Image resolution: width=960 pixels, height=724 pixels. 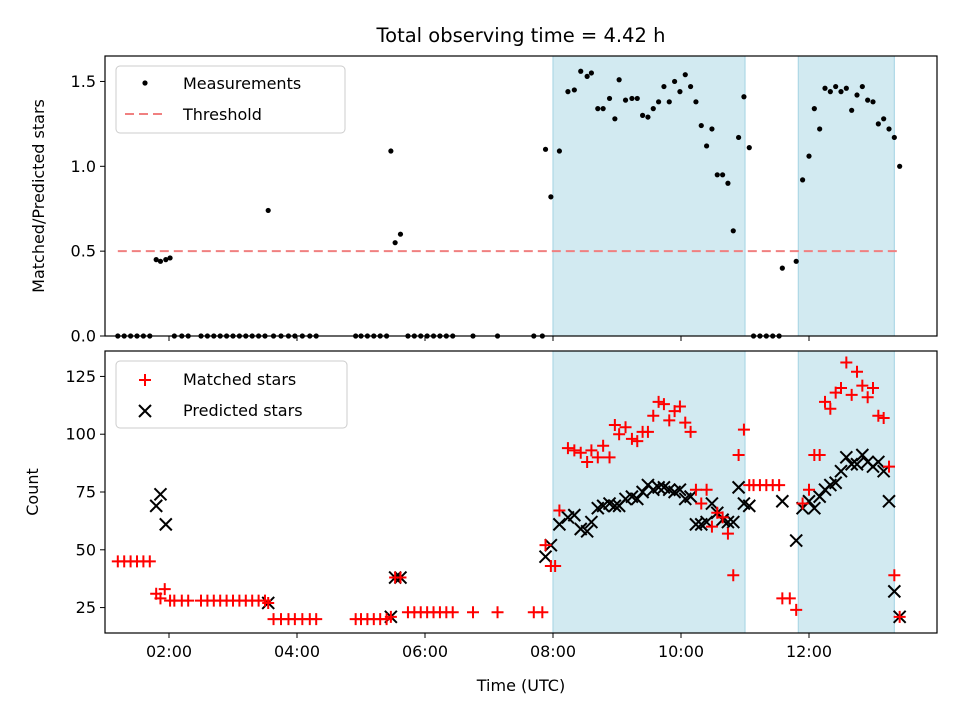 What do you see at coordinates (80, 376) in the screenshot?
I see `y-tick-label: 125` at bounding box center [80, 376].